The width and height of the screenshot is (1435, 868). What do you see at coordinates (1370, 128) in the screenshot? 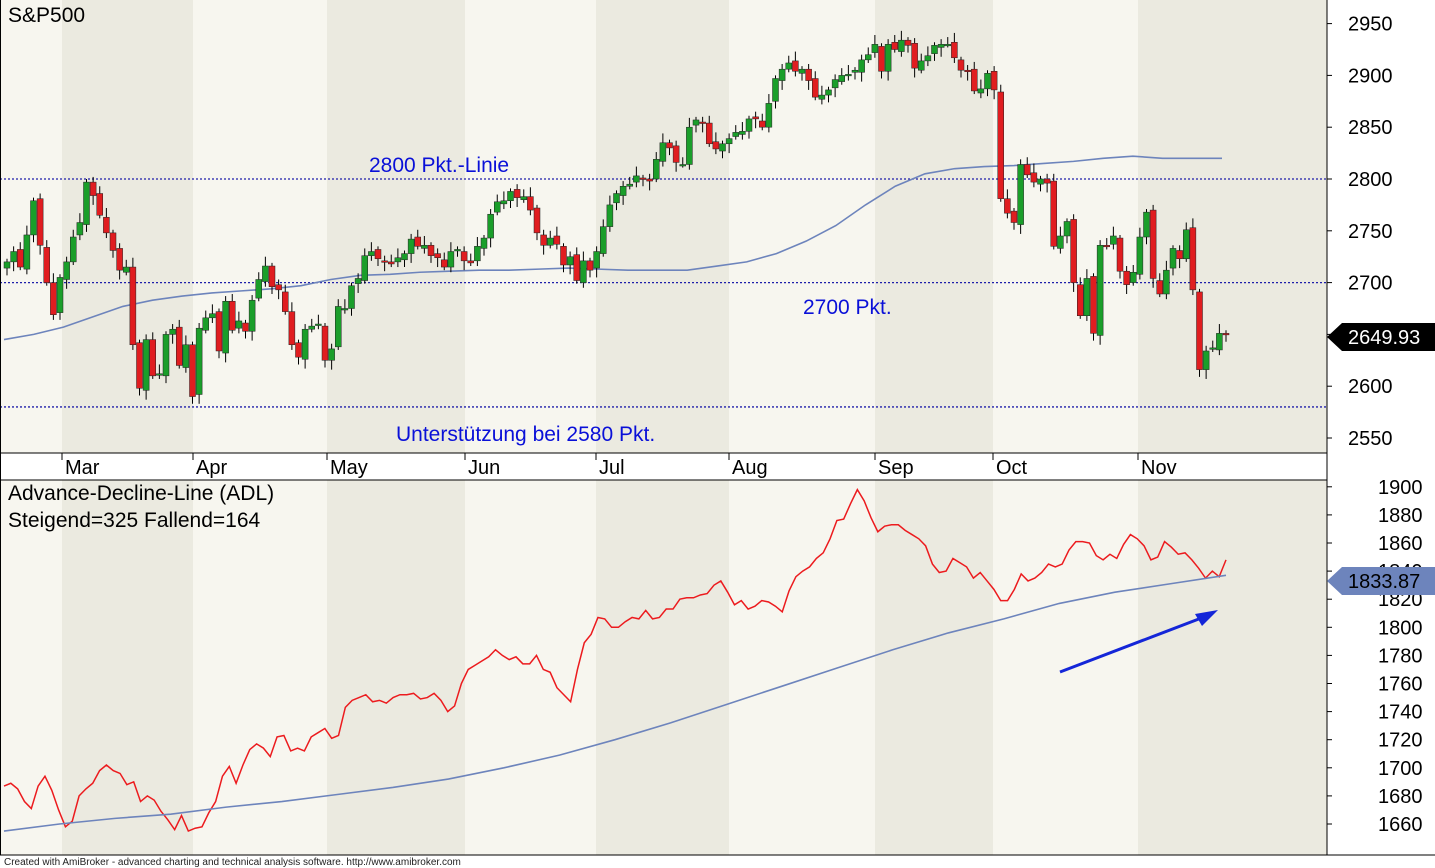
I see `y-tick-label: 2850` at bounding box center [1370, 128].